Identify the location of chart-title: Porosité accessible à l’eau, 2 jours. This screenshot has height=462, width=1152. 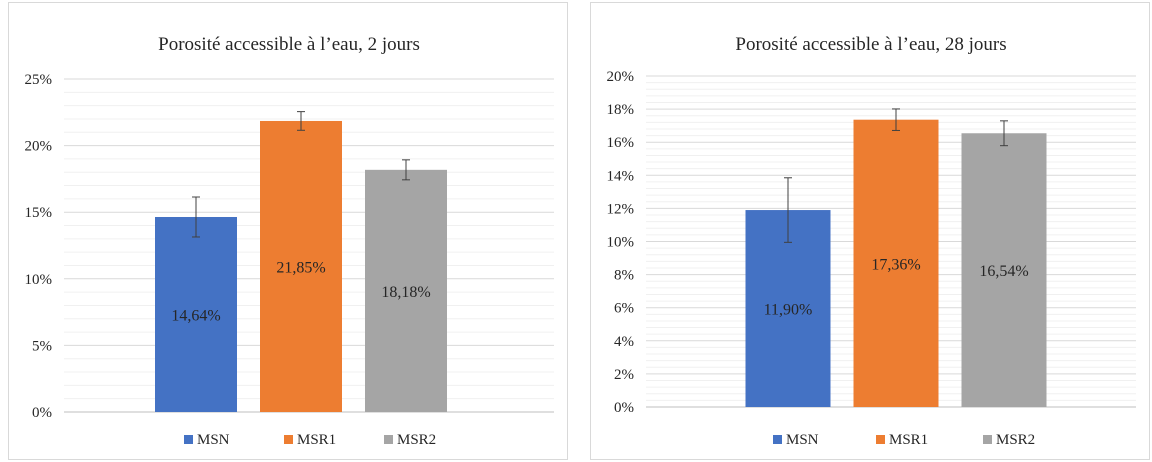
(289, 44).